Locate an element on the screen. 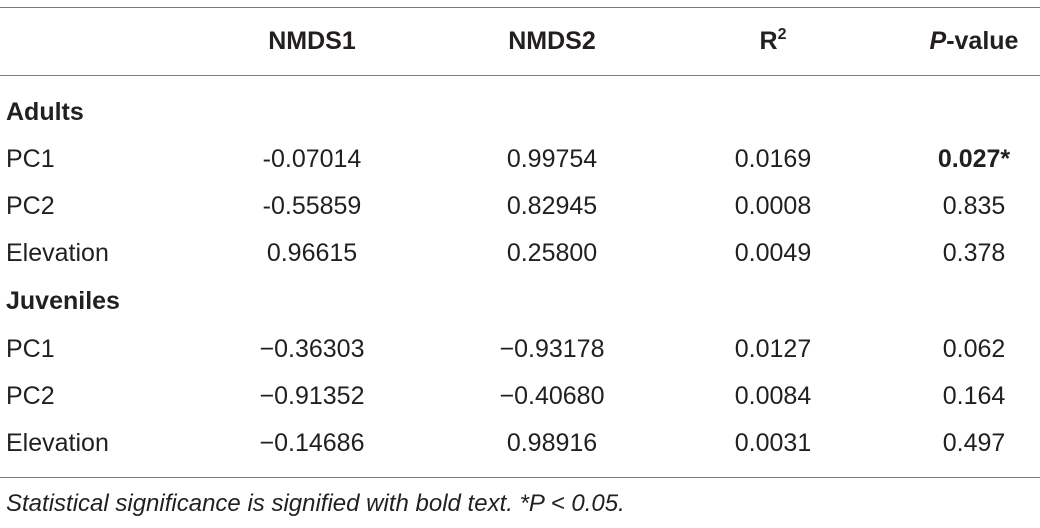 Image resolution: width=1040 pixels, height=528 pixels. table-row: PC2 -0.55859 0.82945 0.0008 0.835 is located at coordinates (520, 206).